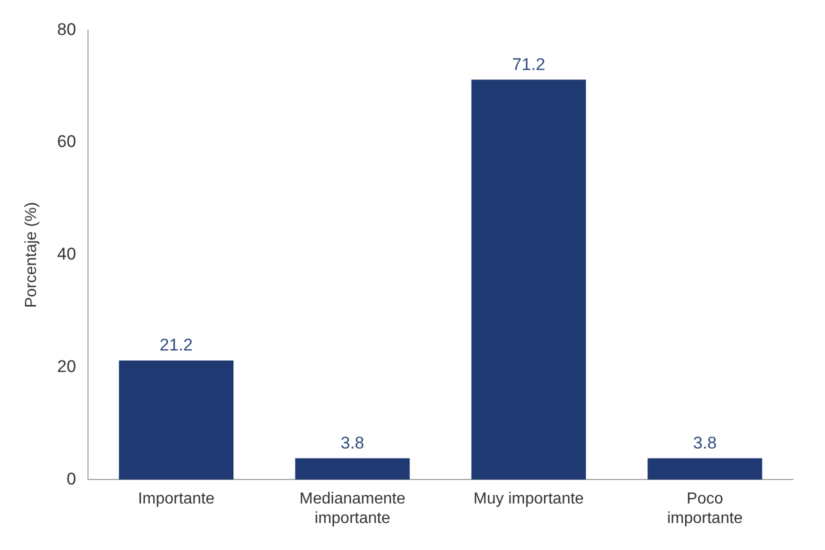 This screenshot has width=825, height=550. Describe the element at coordinates (66, 29) in the screenshot. I see `y-tick-label: 80` at that location.